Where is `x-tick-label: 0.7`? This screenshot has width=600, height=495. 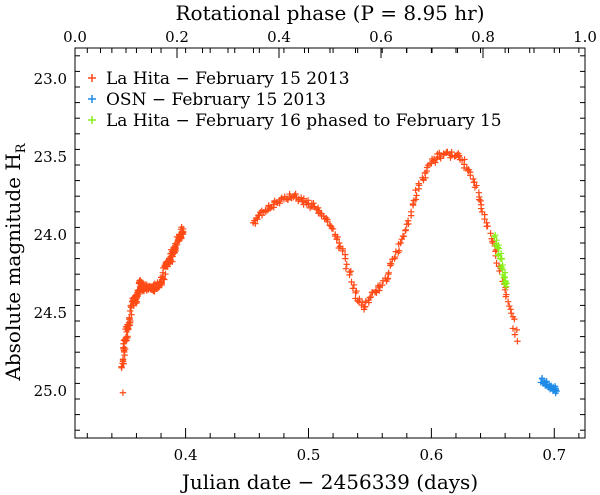
x-tick-label: 0.7 is located at coordinates (554, 455).